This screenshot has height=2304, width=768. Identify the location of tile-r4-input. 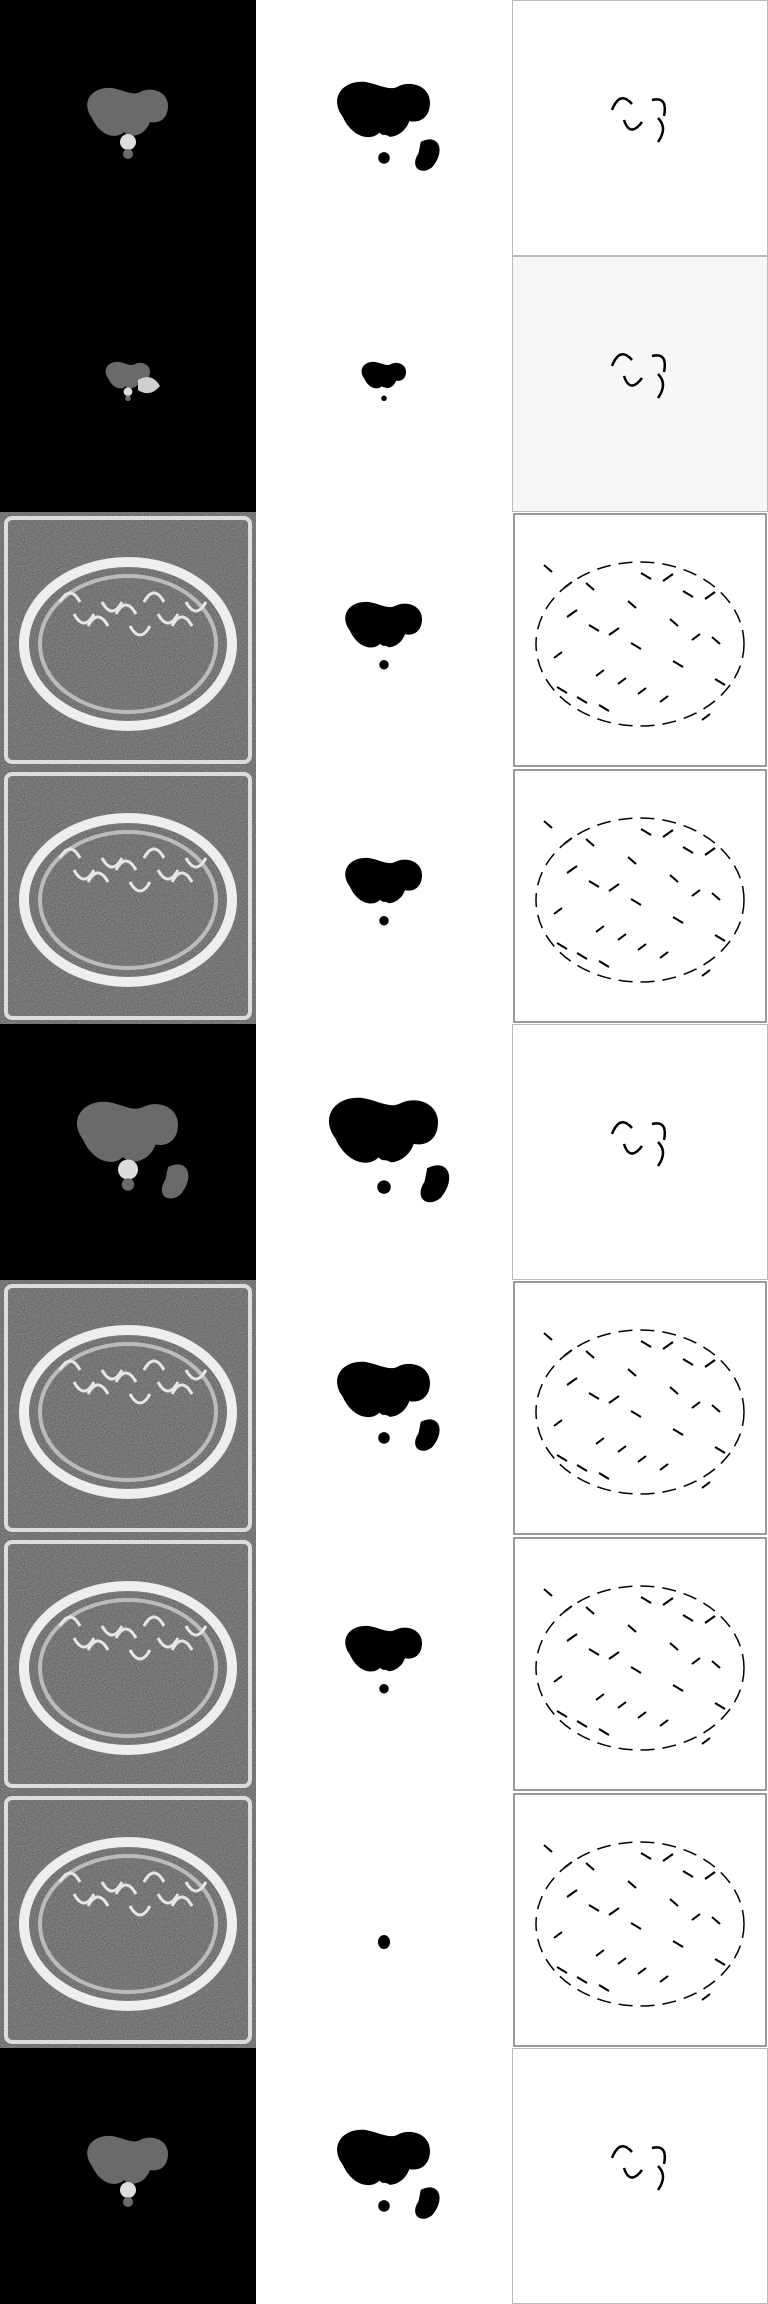
(128, 1152).